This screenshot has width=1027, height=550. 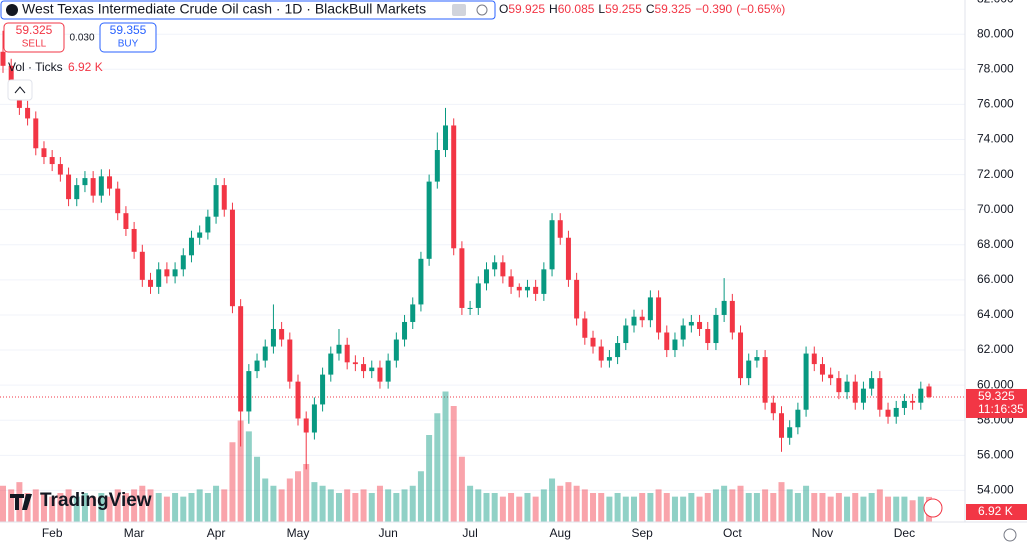 What do you see at coordinates (1010, 535) in the screenshot?
I see `settings-button` at bounding box center [1010, 535].